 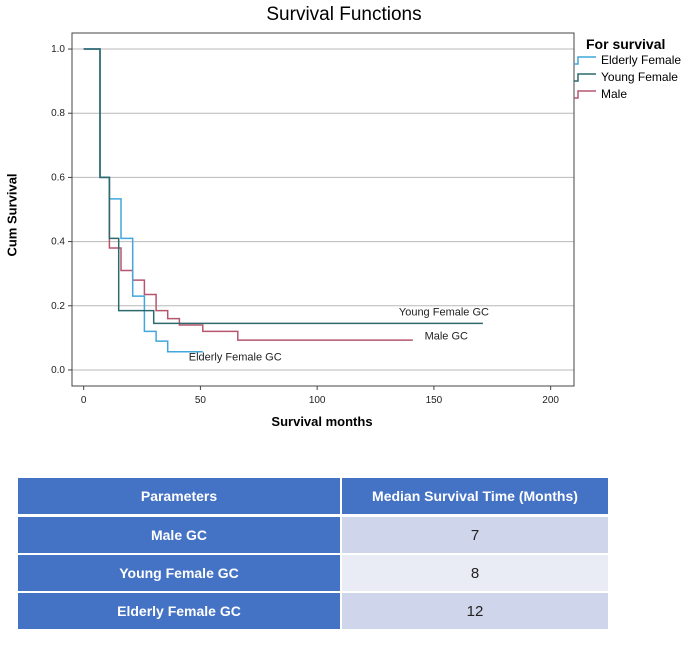 What do you see at coordinates (626, 44) in the screenshot?
I see `legend-title: For survival` at bounding box center [626, 44].